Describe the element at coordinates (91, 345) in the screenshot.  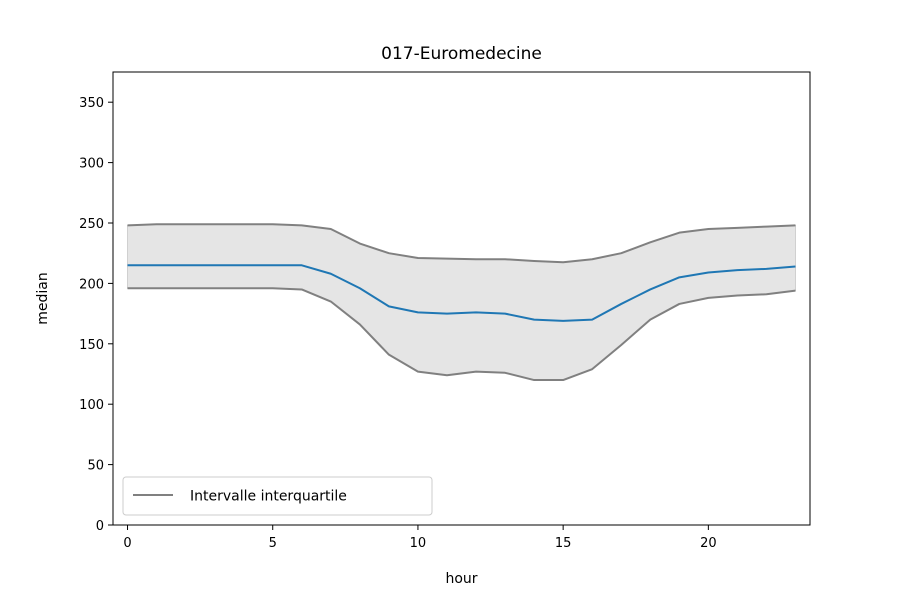
I see `y-tick-label: 150` at that location.